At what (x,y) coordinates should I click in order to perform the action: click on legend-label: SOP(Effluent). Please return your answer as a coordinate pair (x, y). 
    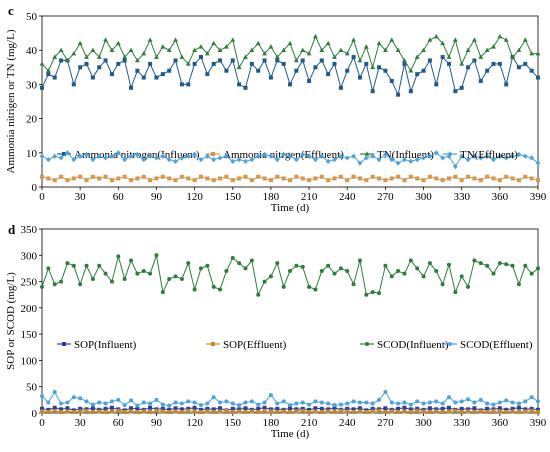
    Looking at the image, I should click on (255, 345).